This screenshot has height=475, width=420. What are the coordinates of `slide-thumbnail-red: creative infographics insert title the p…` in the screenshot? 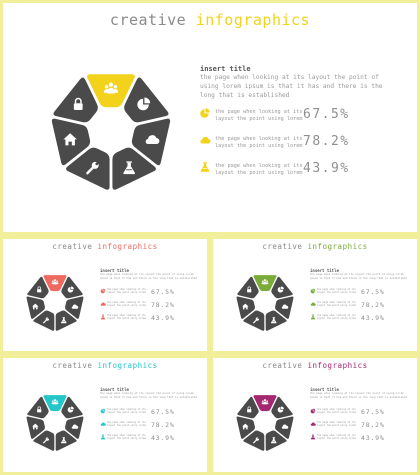 It's located at (105, 295).